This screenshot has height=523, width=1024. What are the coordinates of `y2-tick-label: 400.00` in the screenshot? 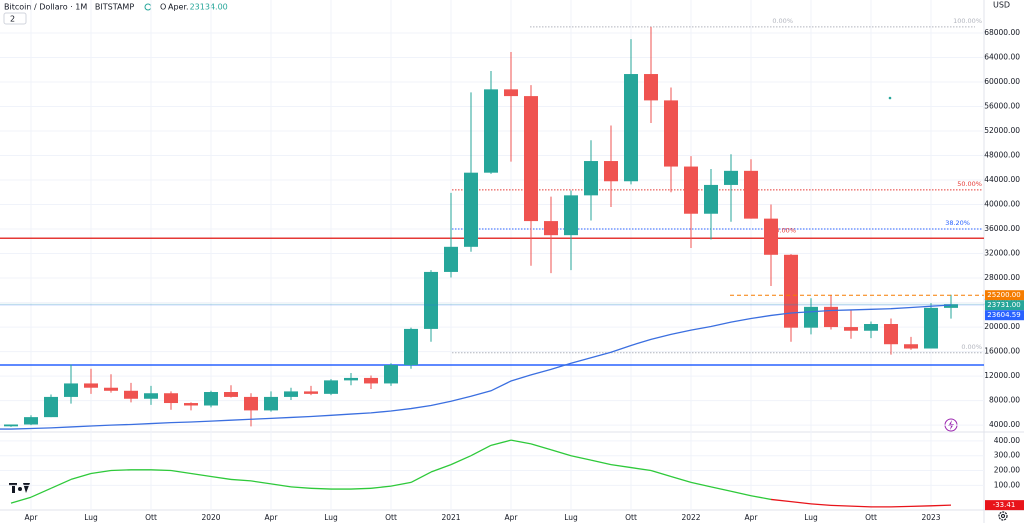 It's located at (1007, 440).